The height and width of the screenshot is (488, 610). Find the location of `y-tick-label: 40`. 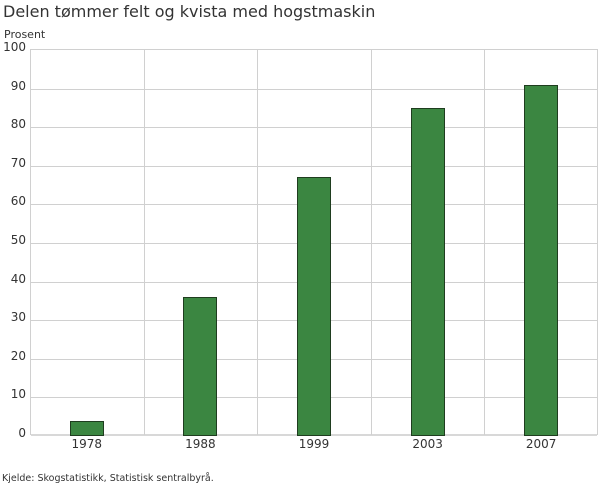

y-tick-label: 40 is located at coordinates (18, 278).